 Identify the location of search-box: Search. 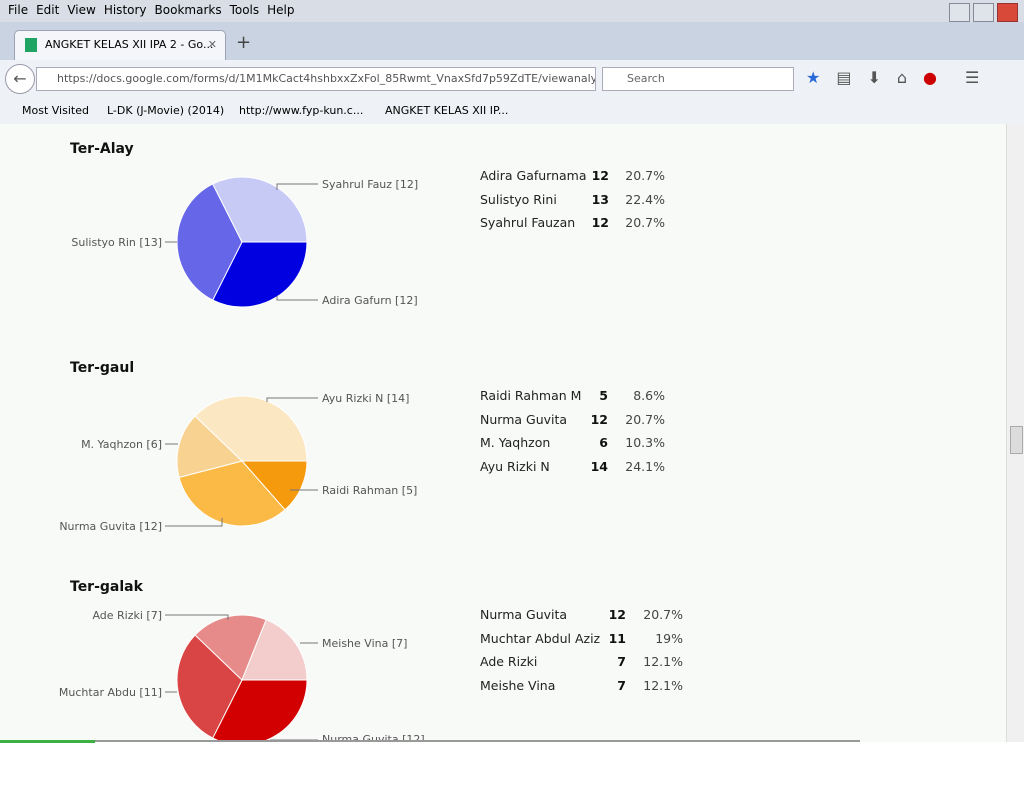
(698, 79).